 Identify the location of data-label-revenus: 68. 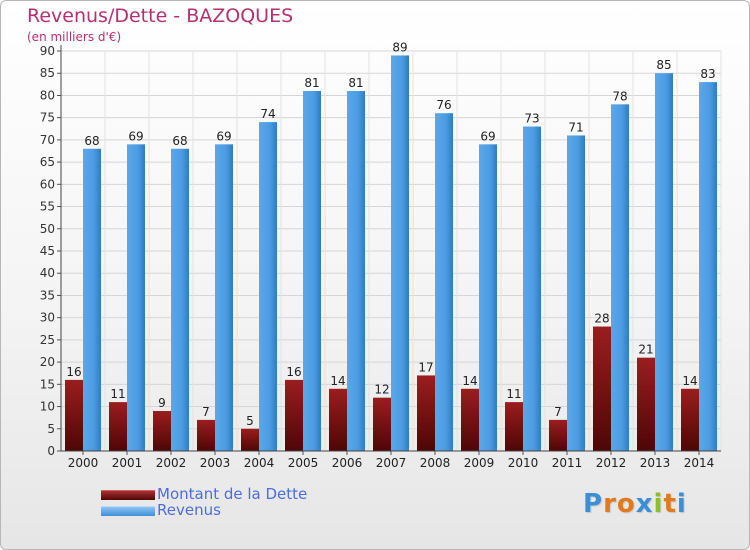
(179, 141).